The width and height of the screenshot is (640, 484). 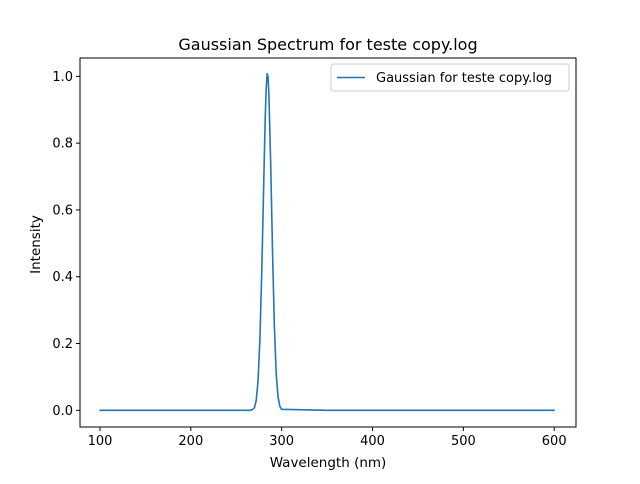 What do you see at coordinates (62, 210) in the screenshot?
I see `y-tick-label: 0.6` at bounding box center [62, 210].